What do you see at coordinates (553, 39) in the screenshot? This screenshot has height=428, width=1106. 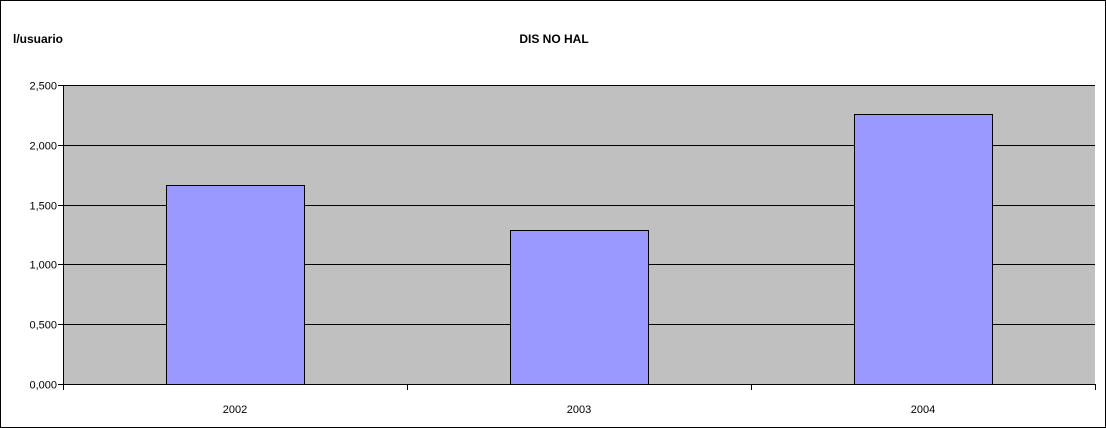 I see `chart-title: DIS NO HAL` at bounding box center [553, 39].